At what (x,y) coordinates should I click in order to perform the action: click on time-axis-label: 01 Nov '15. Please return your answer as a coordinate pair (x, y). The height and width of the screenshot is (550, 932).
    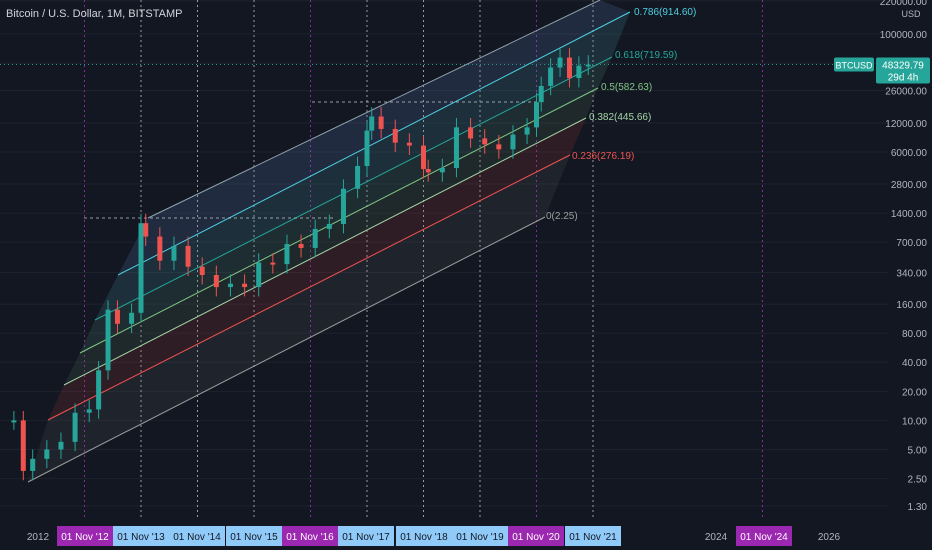
    Looking at the image, I should click on (254, 537).